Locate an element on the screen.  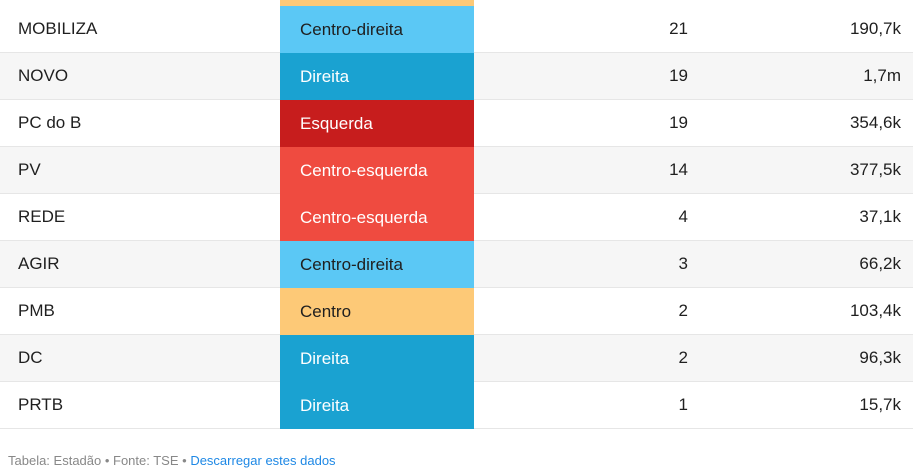
party-name-cell: PRTB is located at coordinates (41, 404).